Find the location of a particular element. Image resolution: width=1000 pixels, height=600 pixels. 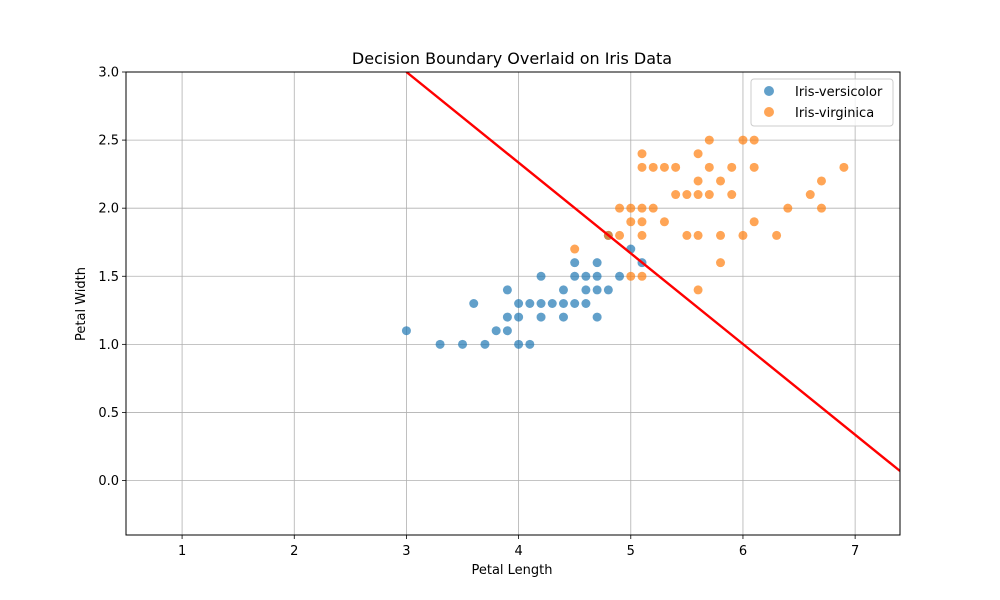

x-tick-label: 1 is located at coordinates (182, 551).